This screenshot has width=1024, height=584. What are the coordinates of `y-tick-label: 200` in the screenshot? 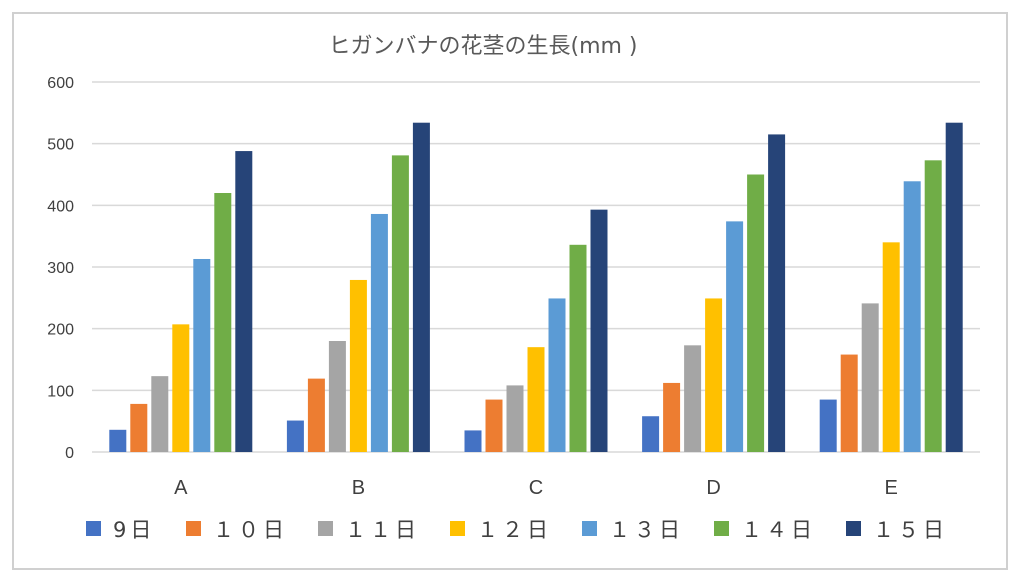 It's located at (60, 330).